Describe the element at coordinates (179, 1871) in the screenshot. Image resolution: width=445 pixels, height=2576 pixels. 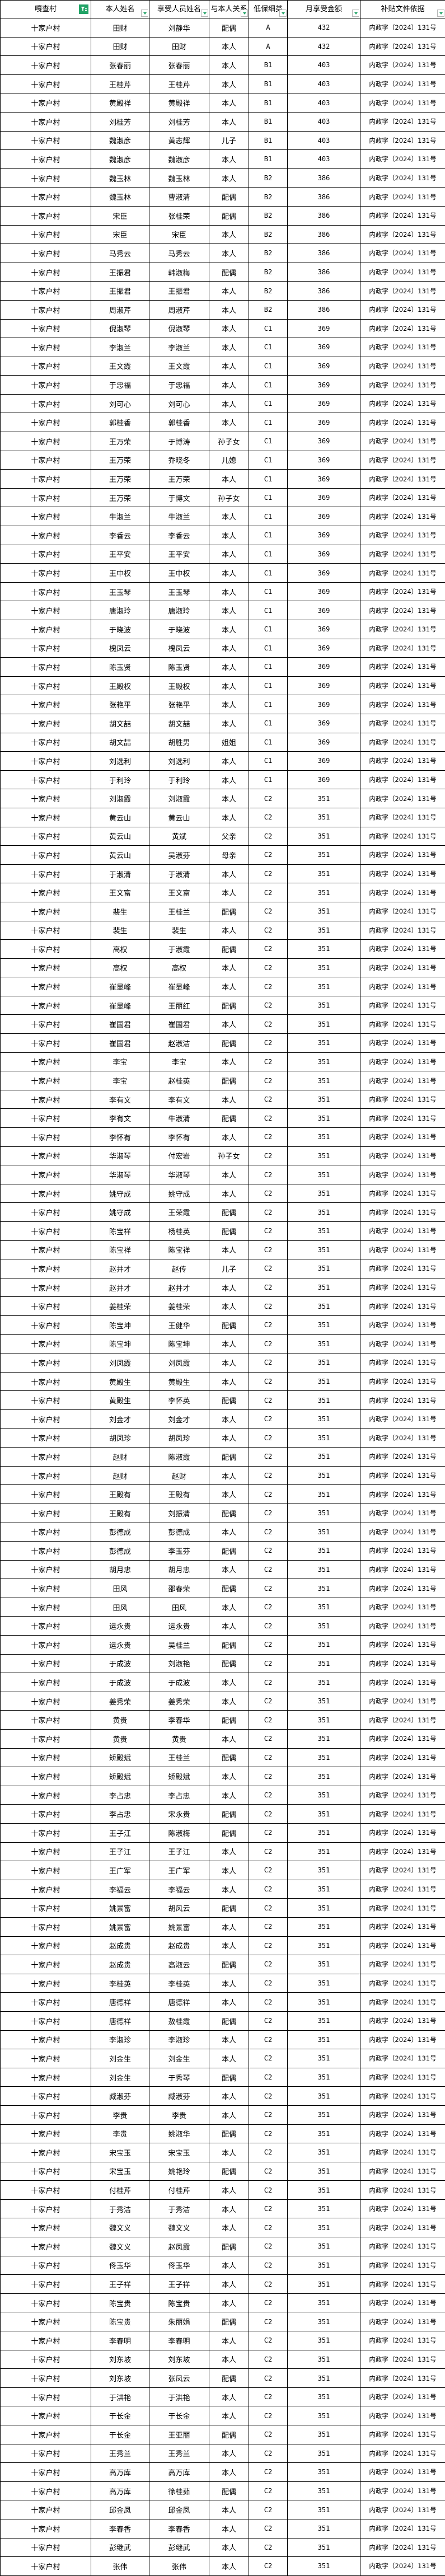
I see `beneficiary-name-cell: 王广军` at that location.